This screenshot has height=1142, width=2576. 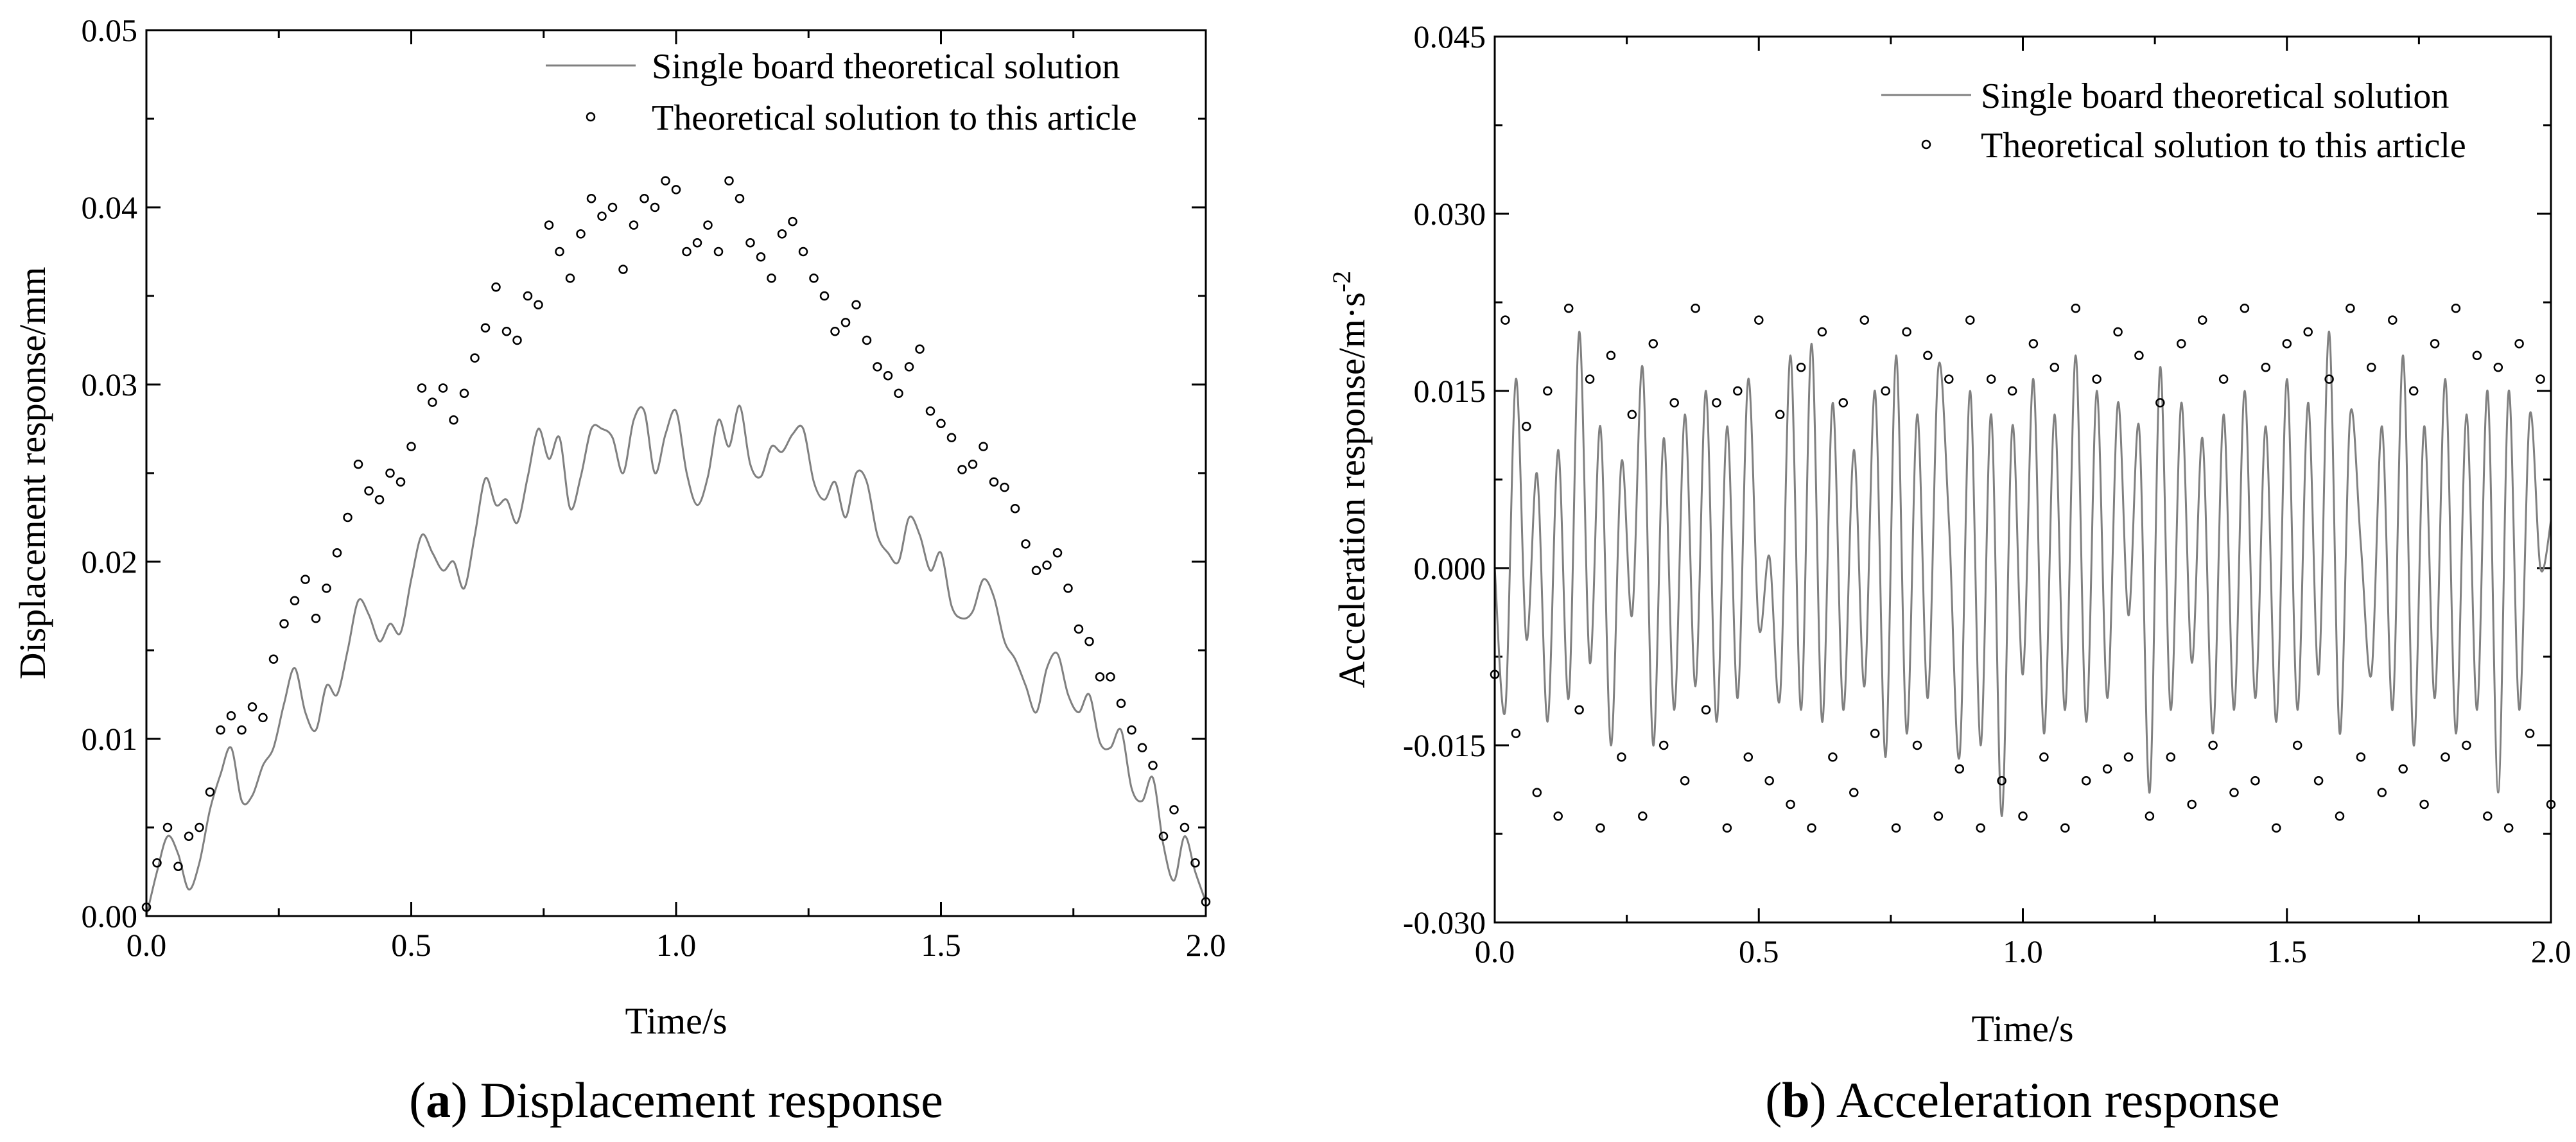 What do you see at coordinates (146, 945) in the screenshot?
I see `x-tick-label-a: 0.0` at bounding box center [146, 945].